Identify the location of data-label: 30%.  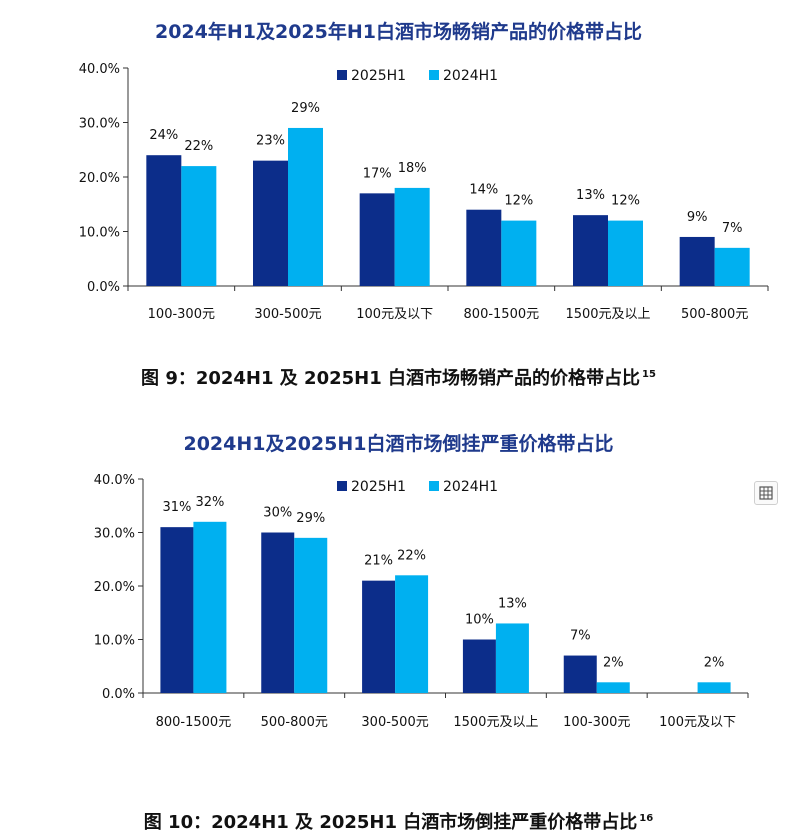
(277, 513).